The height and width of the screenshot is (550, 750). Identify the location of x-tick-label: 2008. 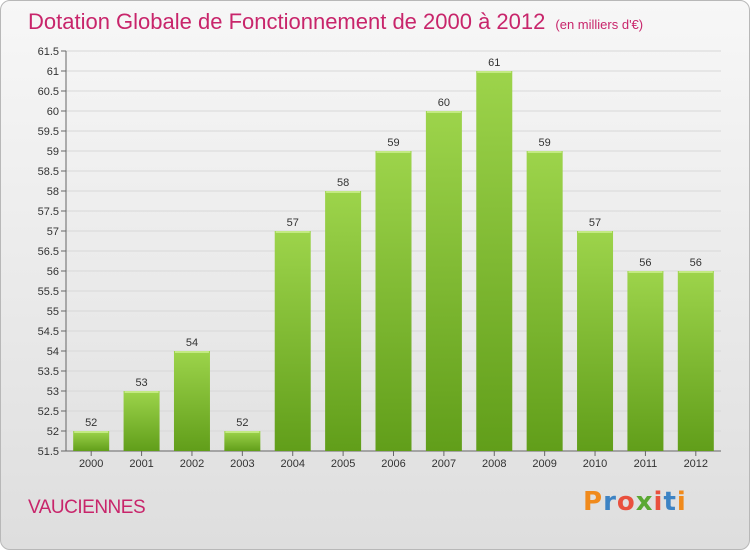
(494, 464).